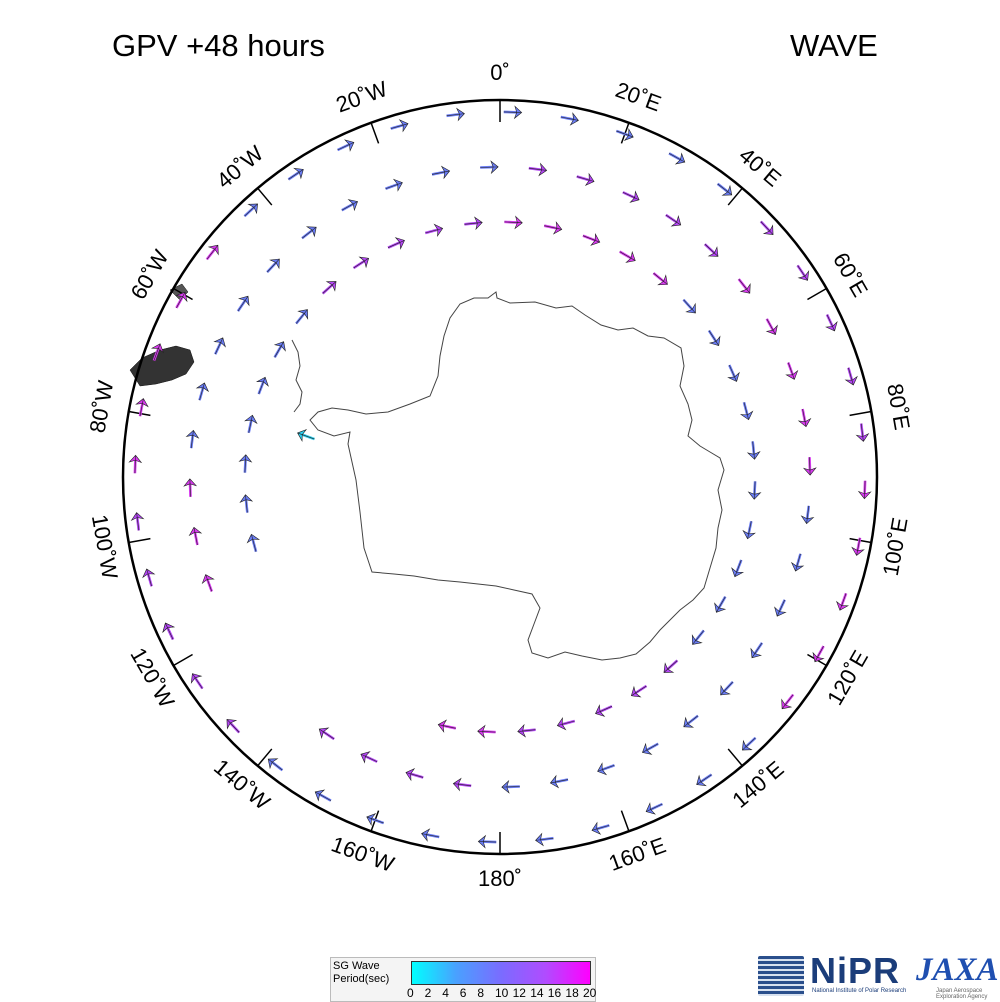  Describe the element at coordinates (362, 97) in the screenshot. I see `longitude-label: 20˚W` at that location.